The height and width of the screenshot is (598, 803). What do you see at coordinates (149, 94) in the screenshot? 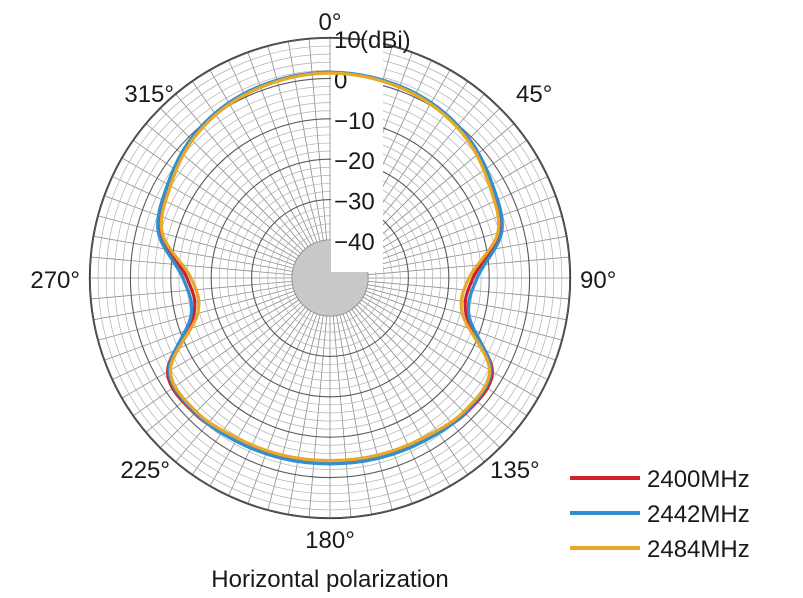
I see `angle-tick-label: 315°` at bounding box center [149, 94].